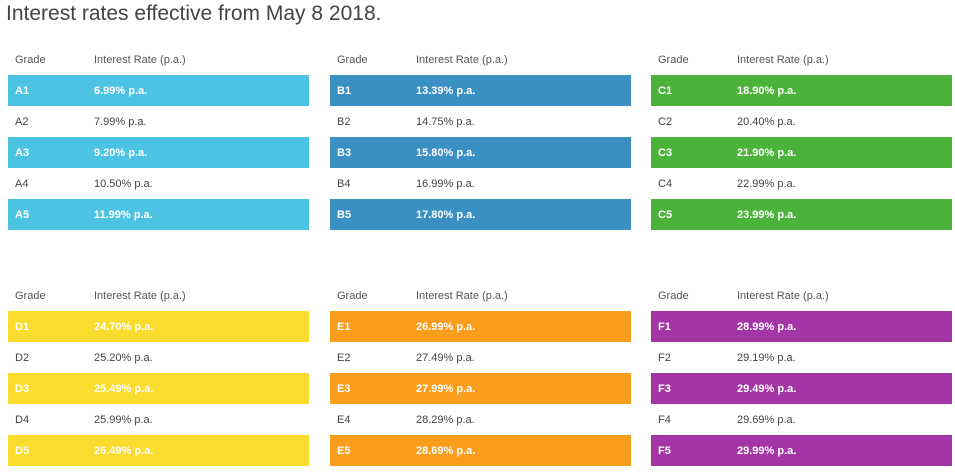  What do you see at coordinates (767, 90) in the screenshot?
I see `rate-cell: 18.90% p.a.` at bounding box center [767, 90].